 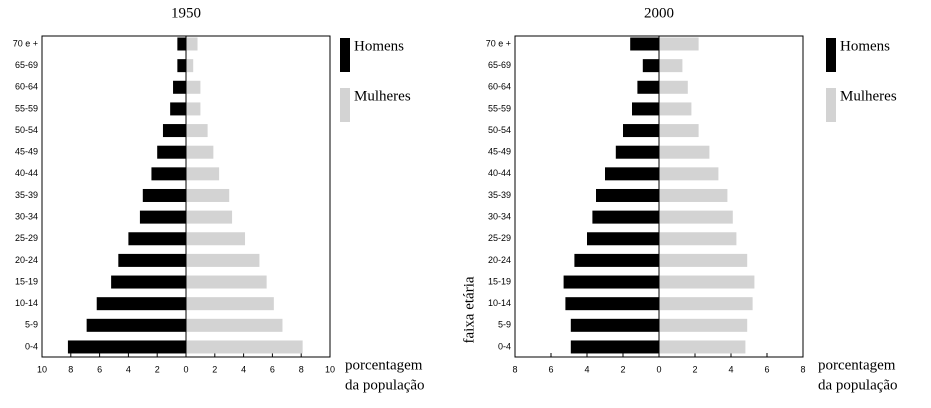 What do you see at coordinates (659, 13) in the screenshot?
I see `chart-title: 2000` at bounding box center [659, 13].